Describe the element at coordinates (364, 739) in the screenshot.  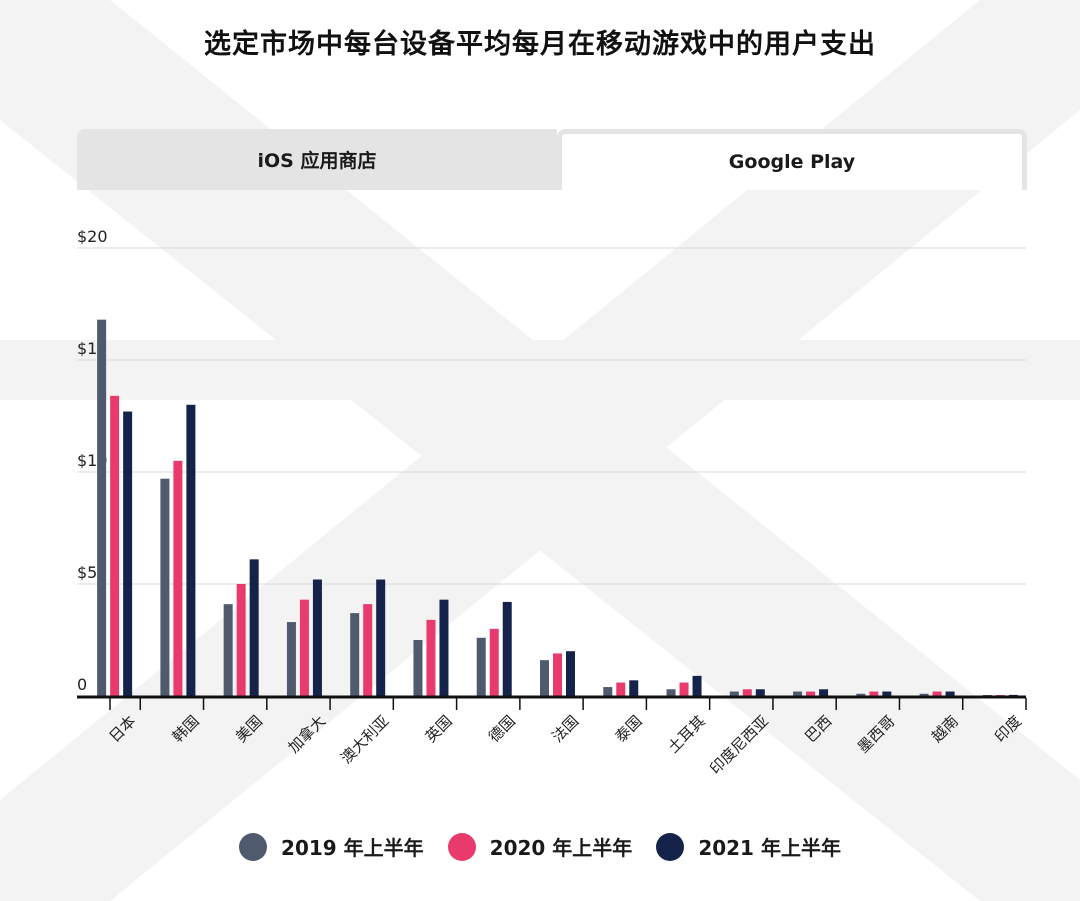
I see `x-tick-label-4: 澳大利亚` at that location.